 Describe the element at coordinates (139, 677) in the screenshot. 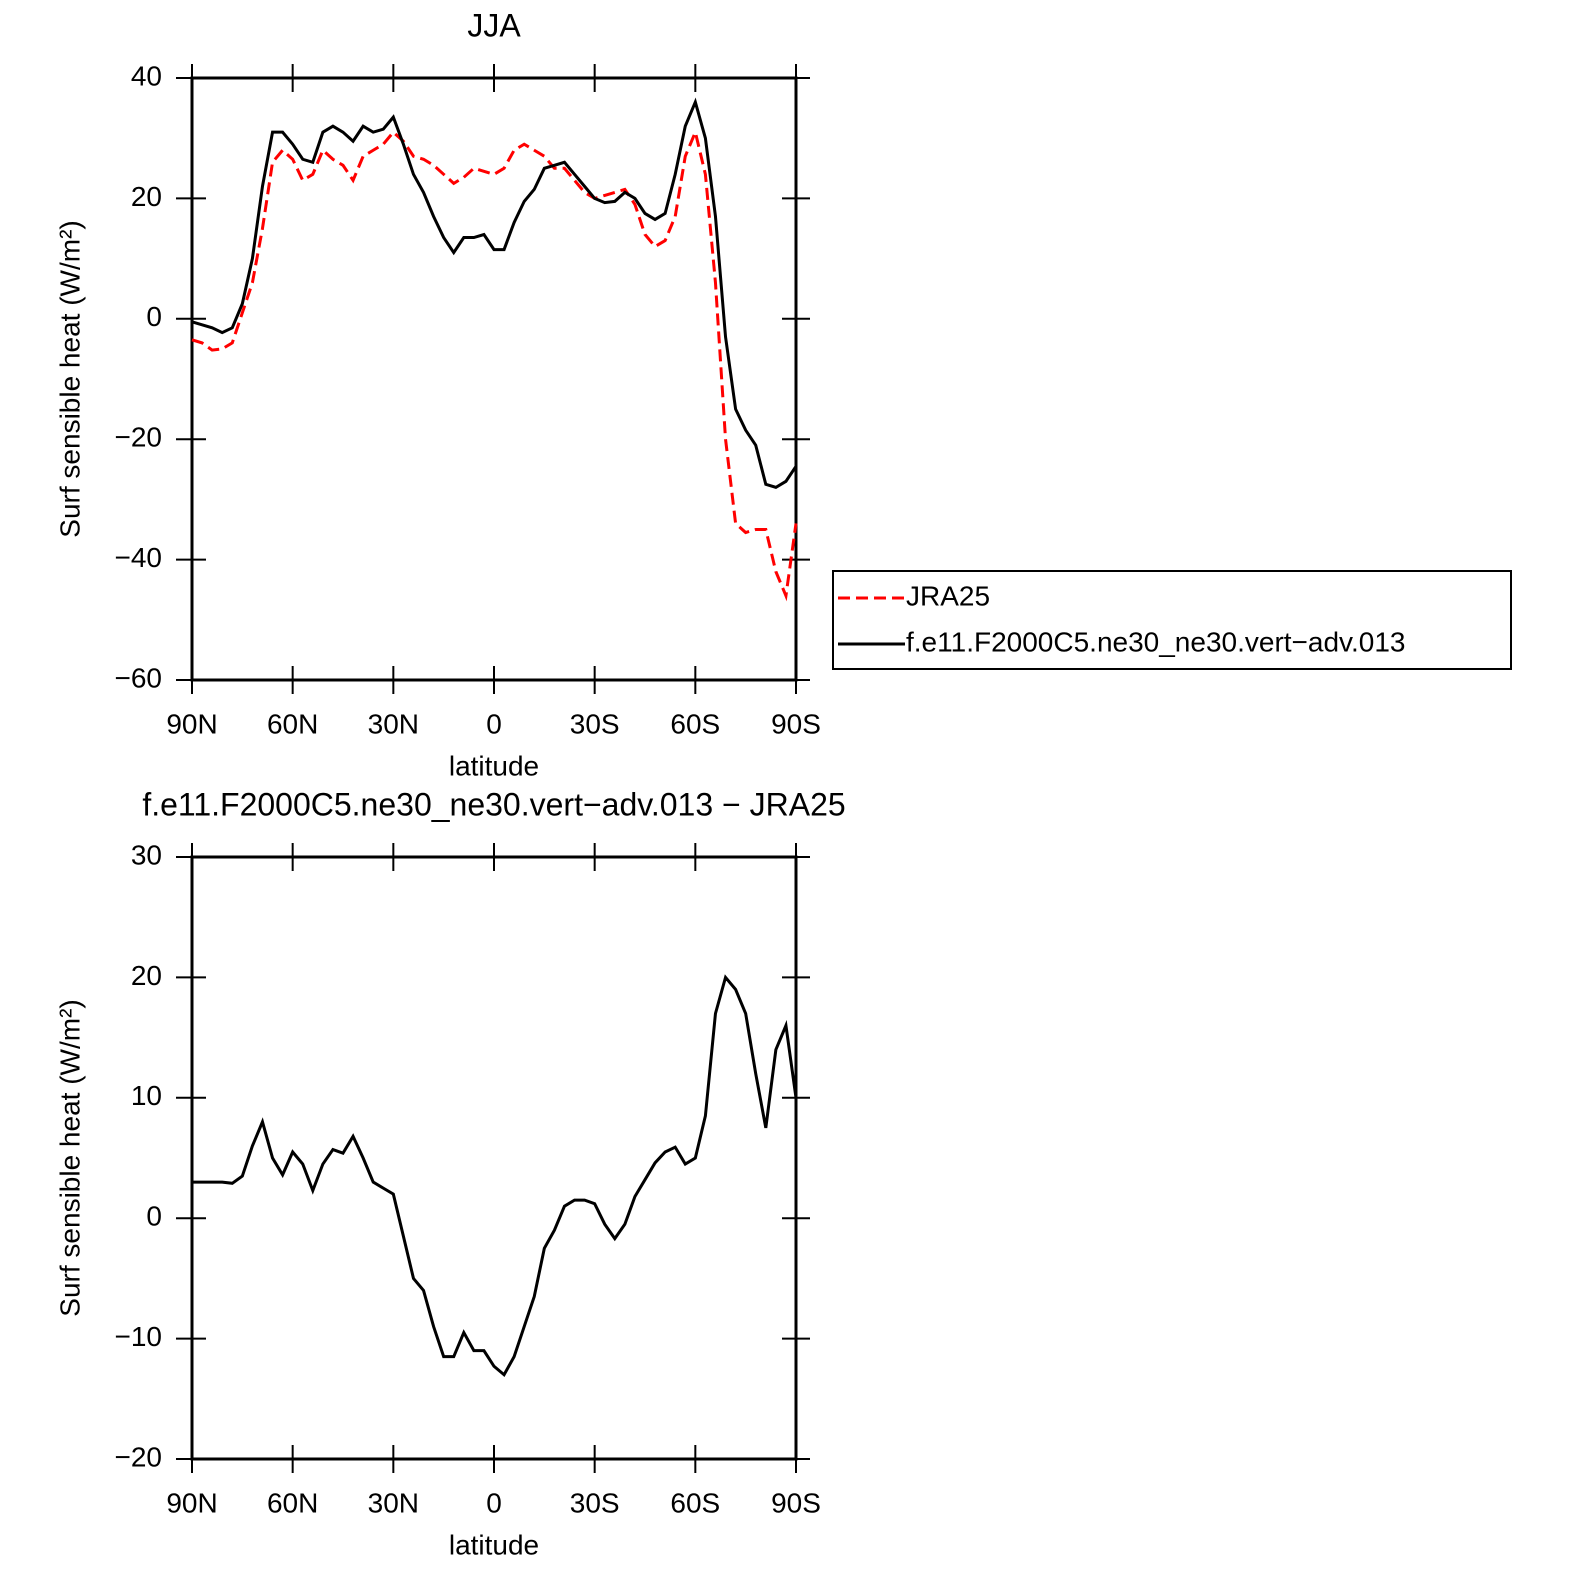

I see `y-tick-label: −60` at that location.